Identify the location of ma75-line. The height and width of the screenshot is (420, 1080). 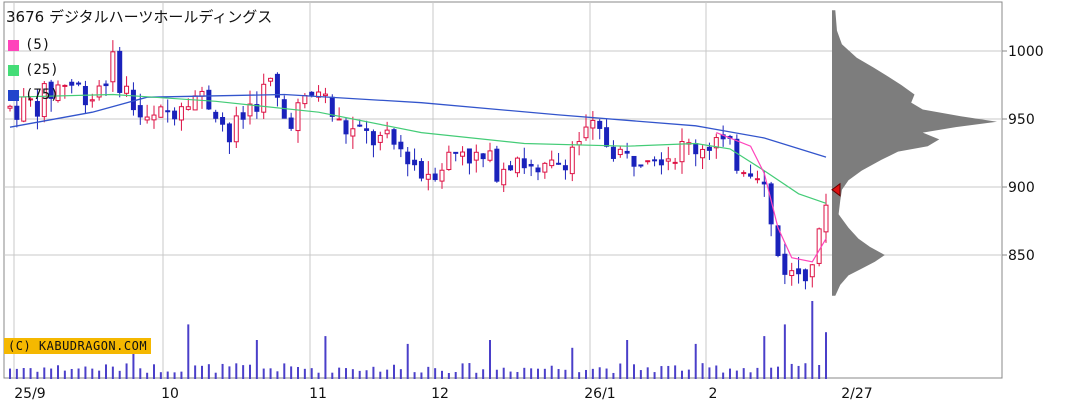
(418, 125).